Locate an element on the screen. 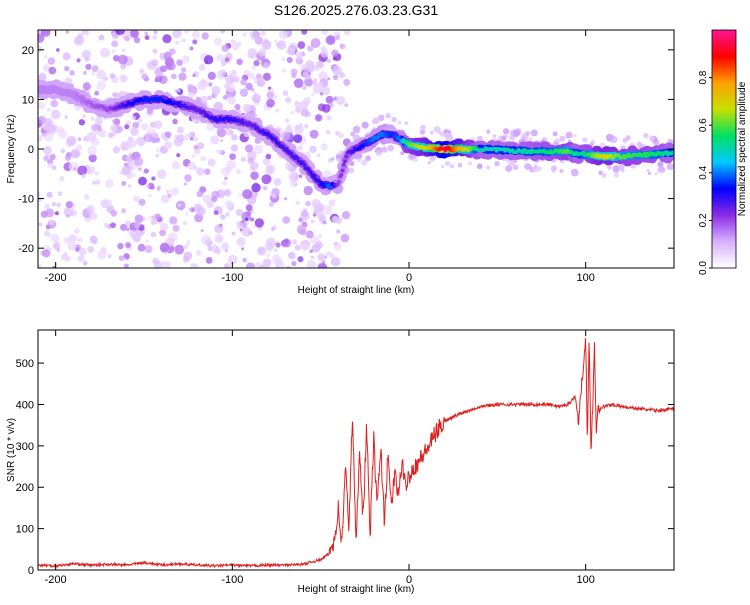  snr-y-tick-label: 400 is located at coordinates (25, 405).